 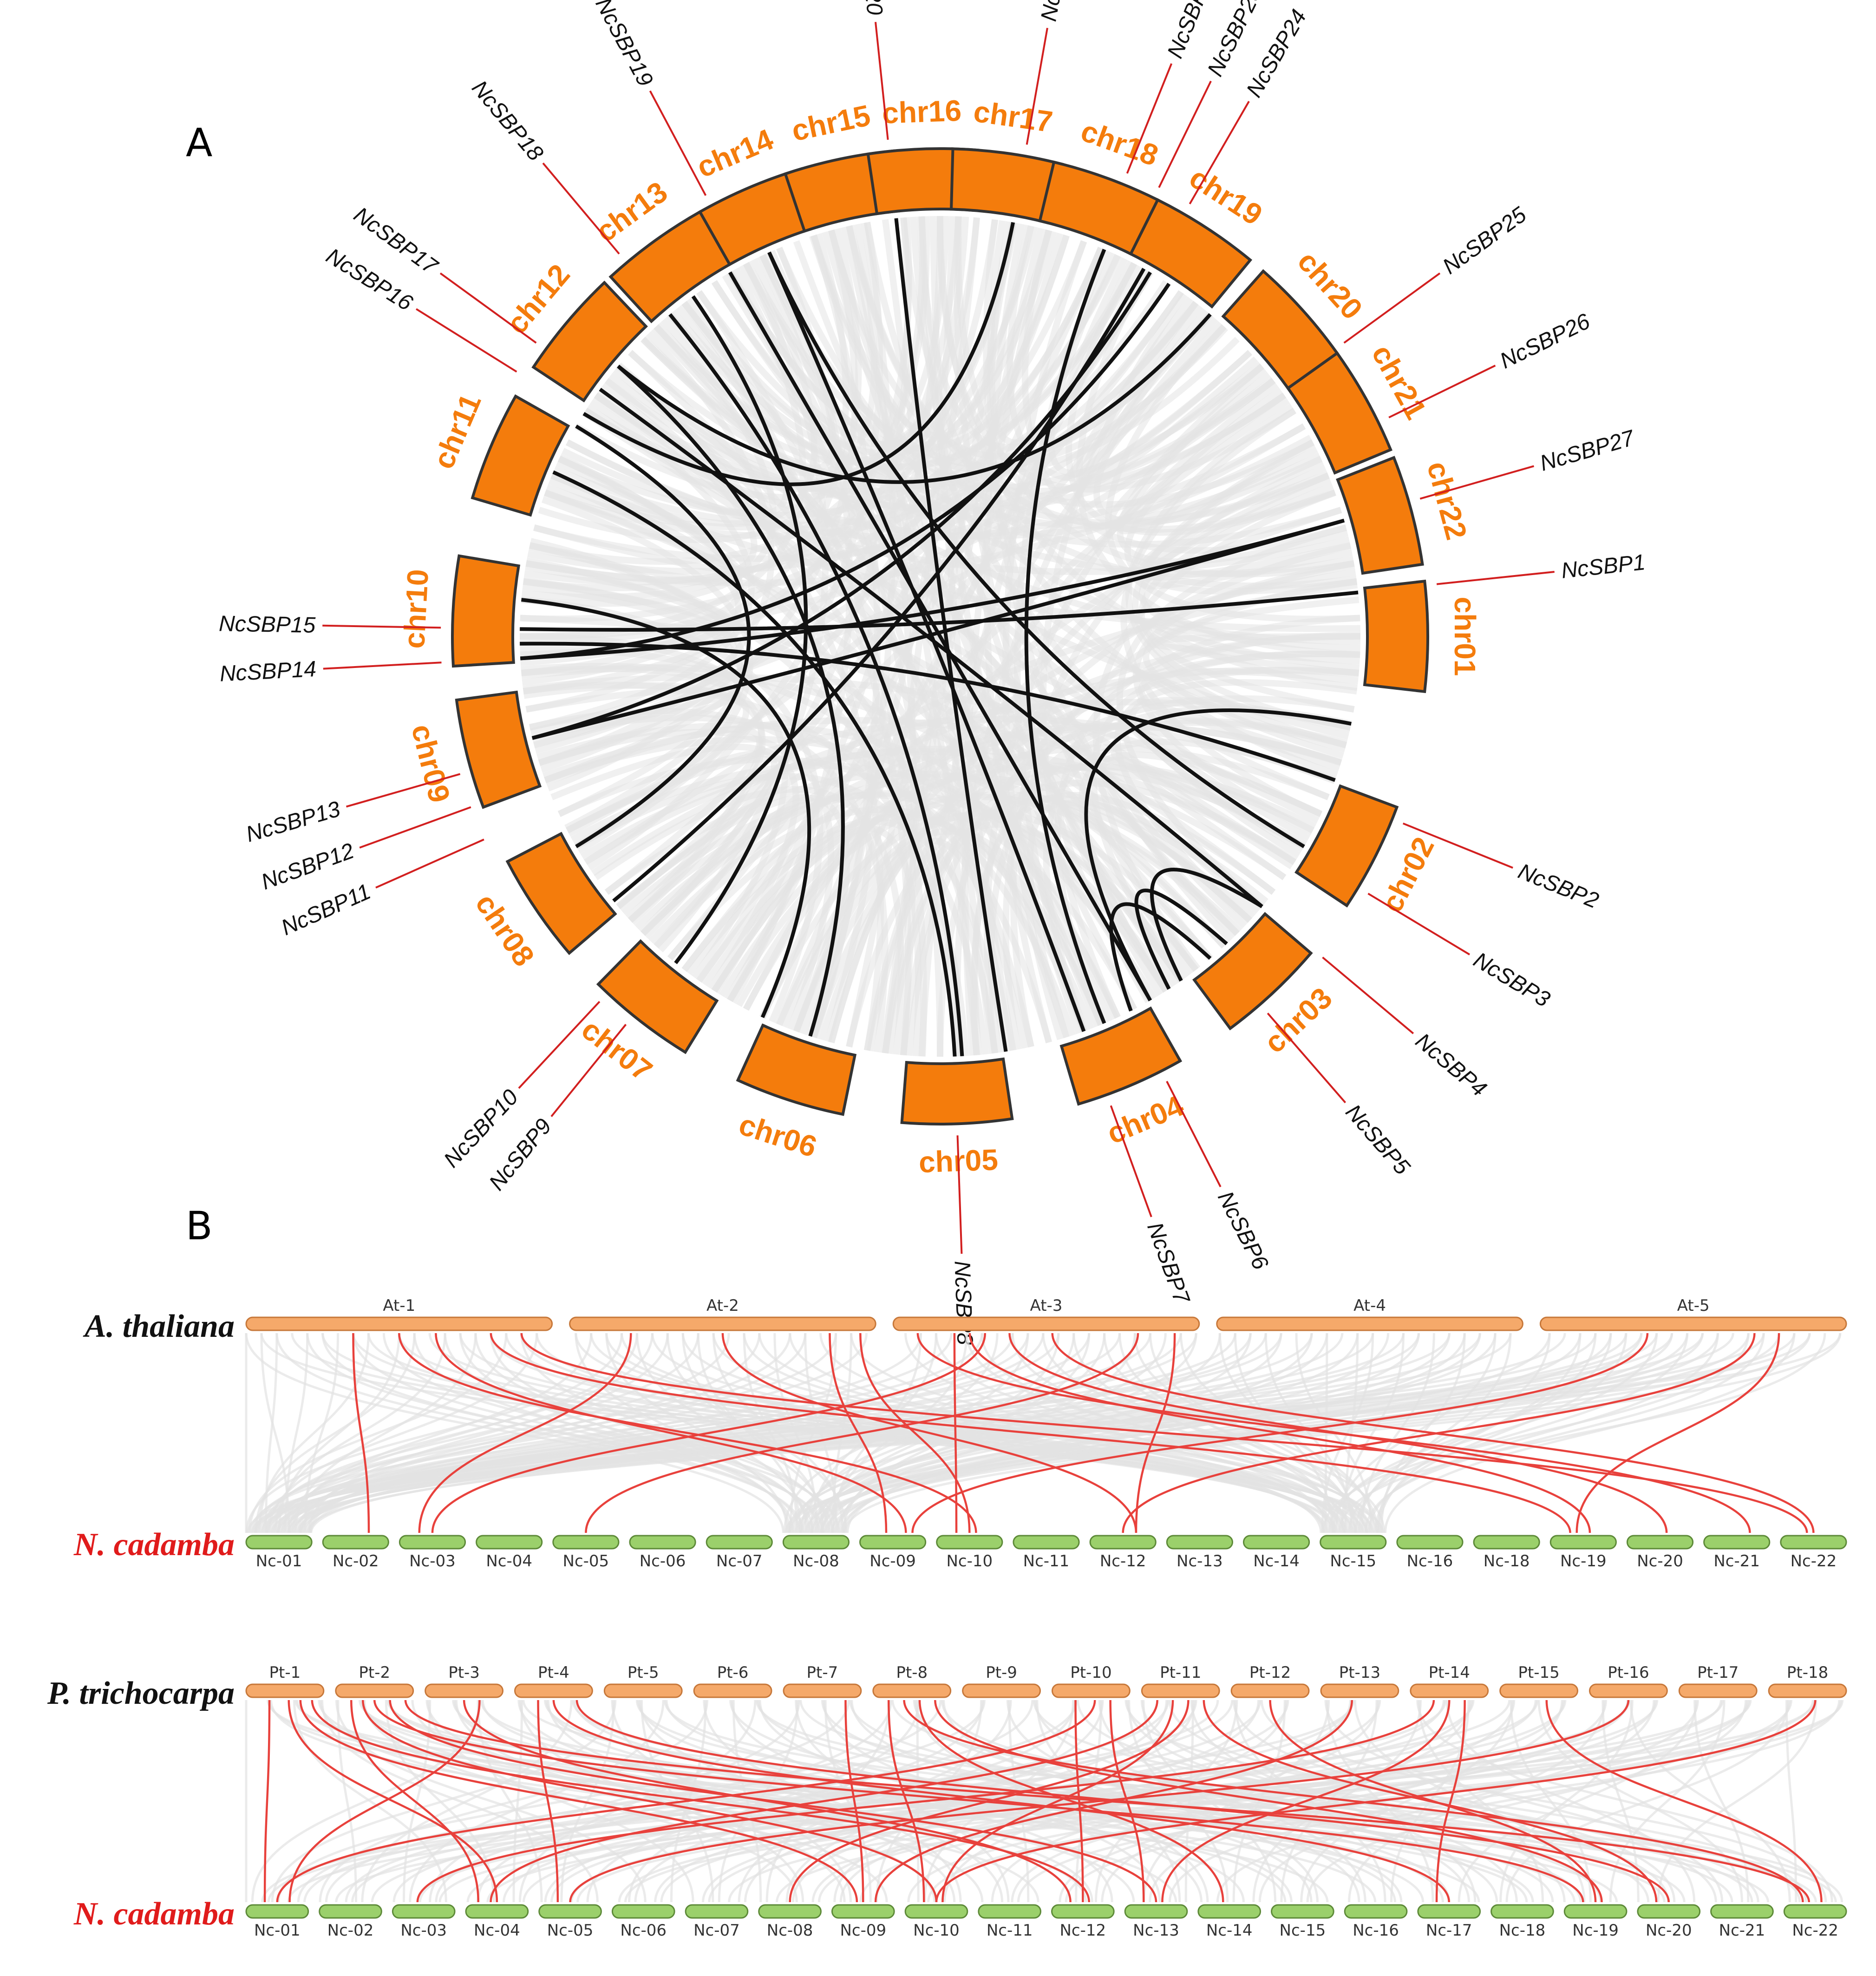 What do you see at coordinates (326, 910) in the screenshot?
I see `gene-label: NcSBP11` at bounding box center [326, 910].